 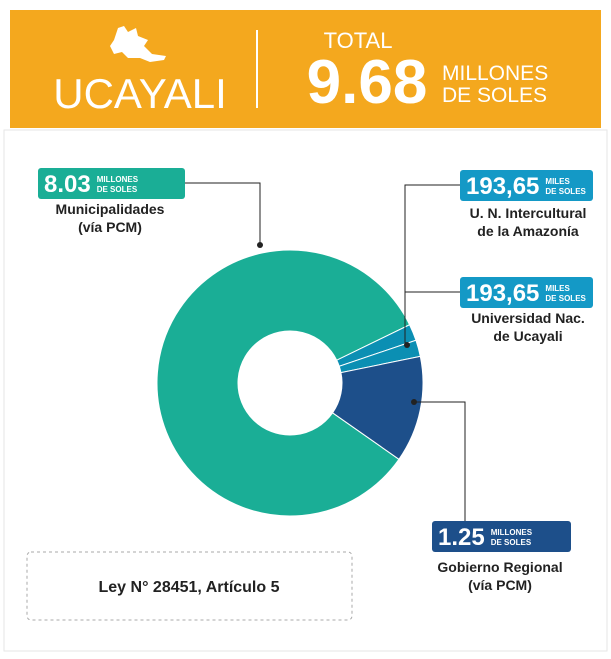 What do you see at coordinates (377, 407) in the screenshot?
I see `donut-slice` at bounding box center [377, 407].